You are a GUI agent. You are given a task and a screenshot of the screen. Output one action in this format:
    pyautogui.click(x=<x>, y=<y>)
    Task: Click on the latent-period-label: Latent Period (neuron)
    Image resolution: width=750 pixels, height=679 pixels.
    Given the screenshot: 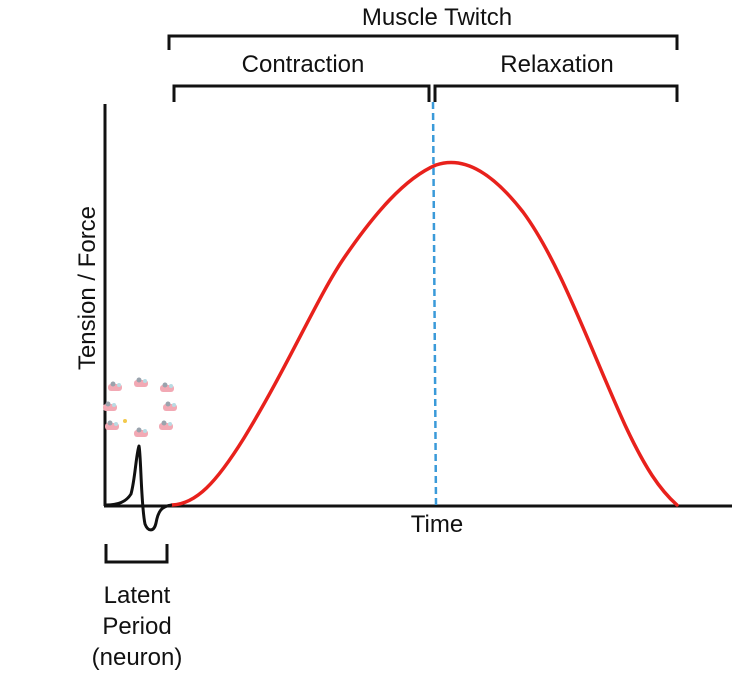 What is the action you would take?
    pyautogui.click(x=137, y=626)
    